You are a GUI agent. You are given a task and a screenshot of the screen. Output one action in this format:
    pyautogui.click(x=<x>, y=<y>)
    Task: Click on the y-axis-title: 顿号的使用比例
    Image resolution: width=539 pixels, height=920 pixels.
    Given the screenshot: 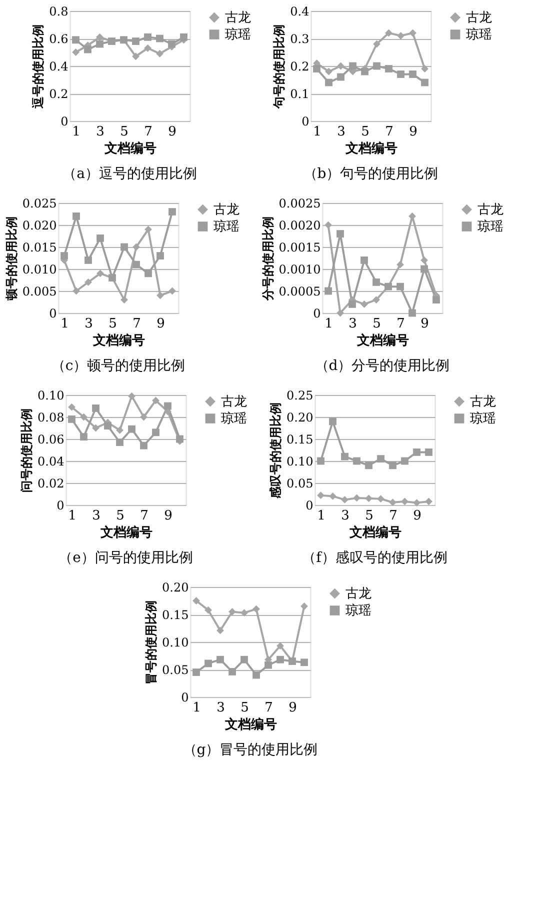 What is the action you would take?
    pyautogui.click(x=11, y=259)
    